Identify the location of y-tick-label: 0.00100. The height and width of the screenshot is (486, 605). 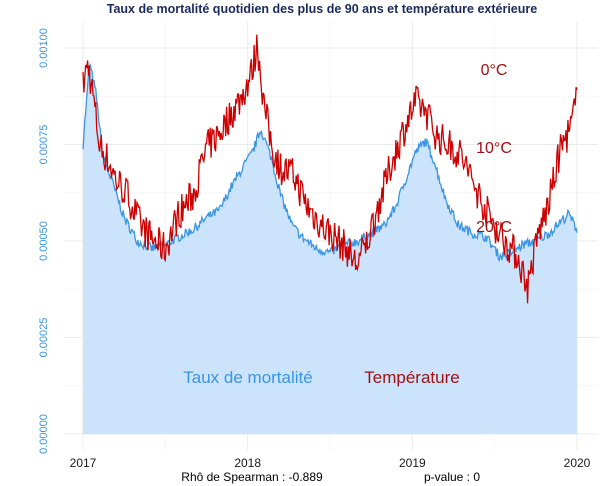
(44, 48).